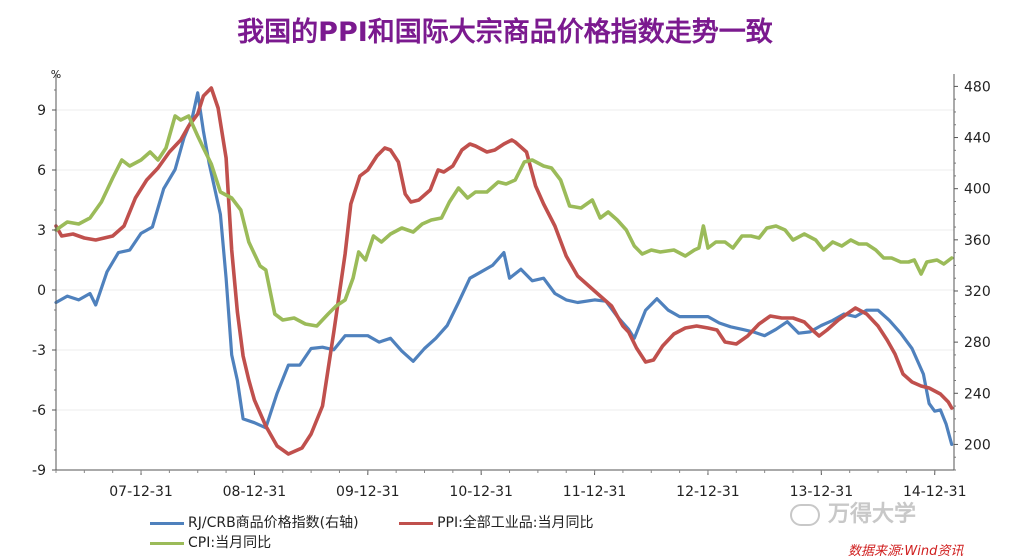  Describe the element at coordinates (977, 394) in the screenshot. I see `right-axis-tick-label: 240` at that location.